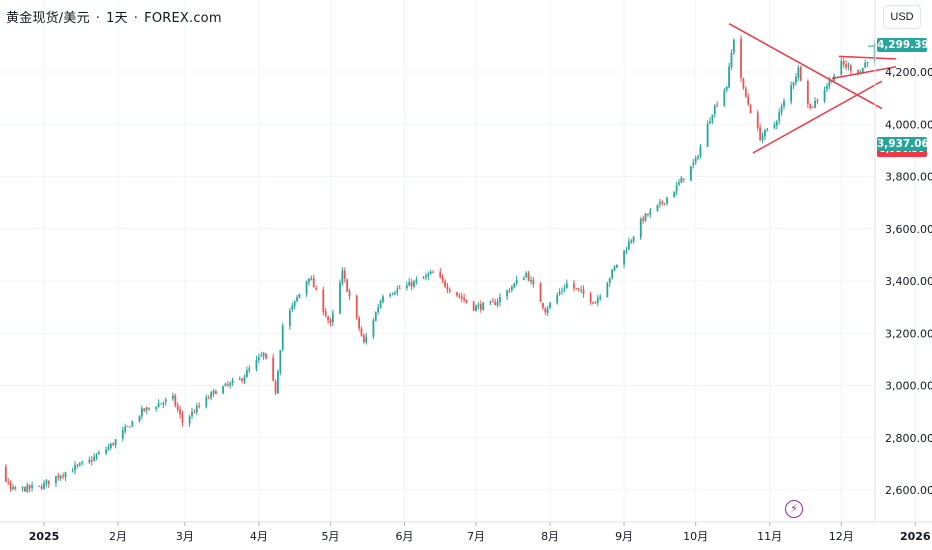  I want to click on price-tick-label: 4,200.00, so click(908, 72).